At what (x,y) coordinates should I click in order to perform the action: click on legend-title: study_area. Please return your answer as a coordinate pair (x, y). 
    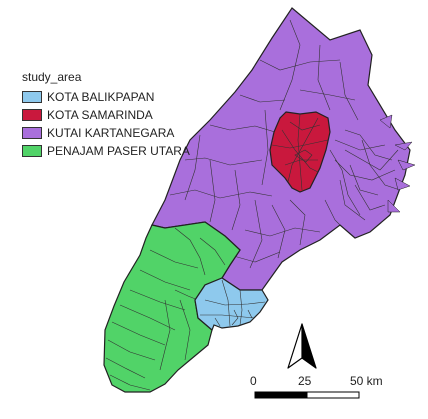
    Looking at the image, I should click on (52, 77).